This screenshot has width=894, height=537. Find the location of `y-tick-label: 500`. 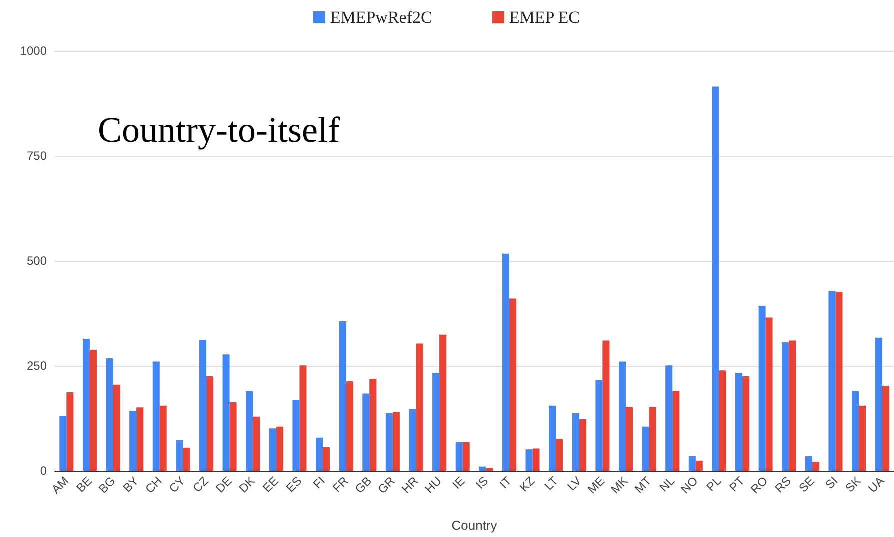

y-tick-label: 500 is located at coordinates (37, 261).